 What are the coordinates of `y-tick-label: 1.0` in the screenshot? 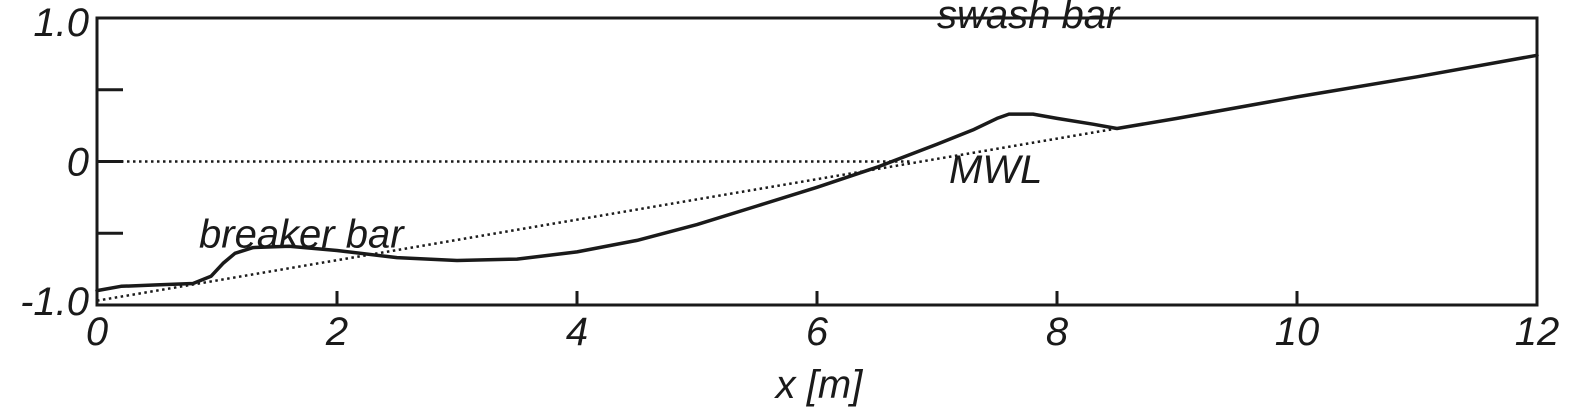 It's located at (61, 23).